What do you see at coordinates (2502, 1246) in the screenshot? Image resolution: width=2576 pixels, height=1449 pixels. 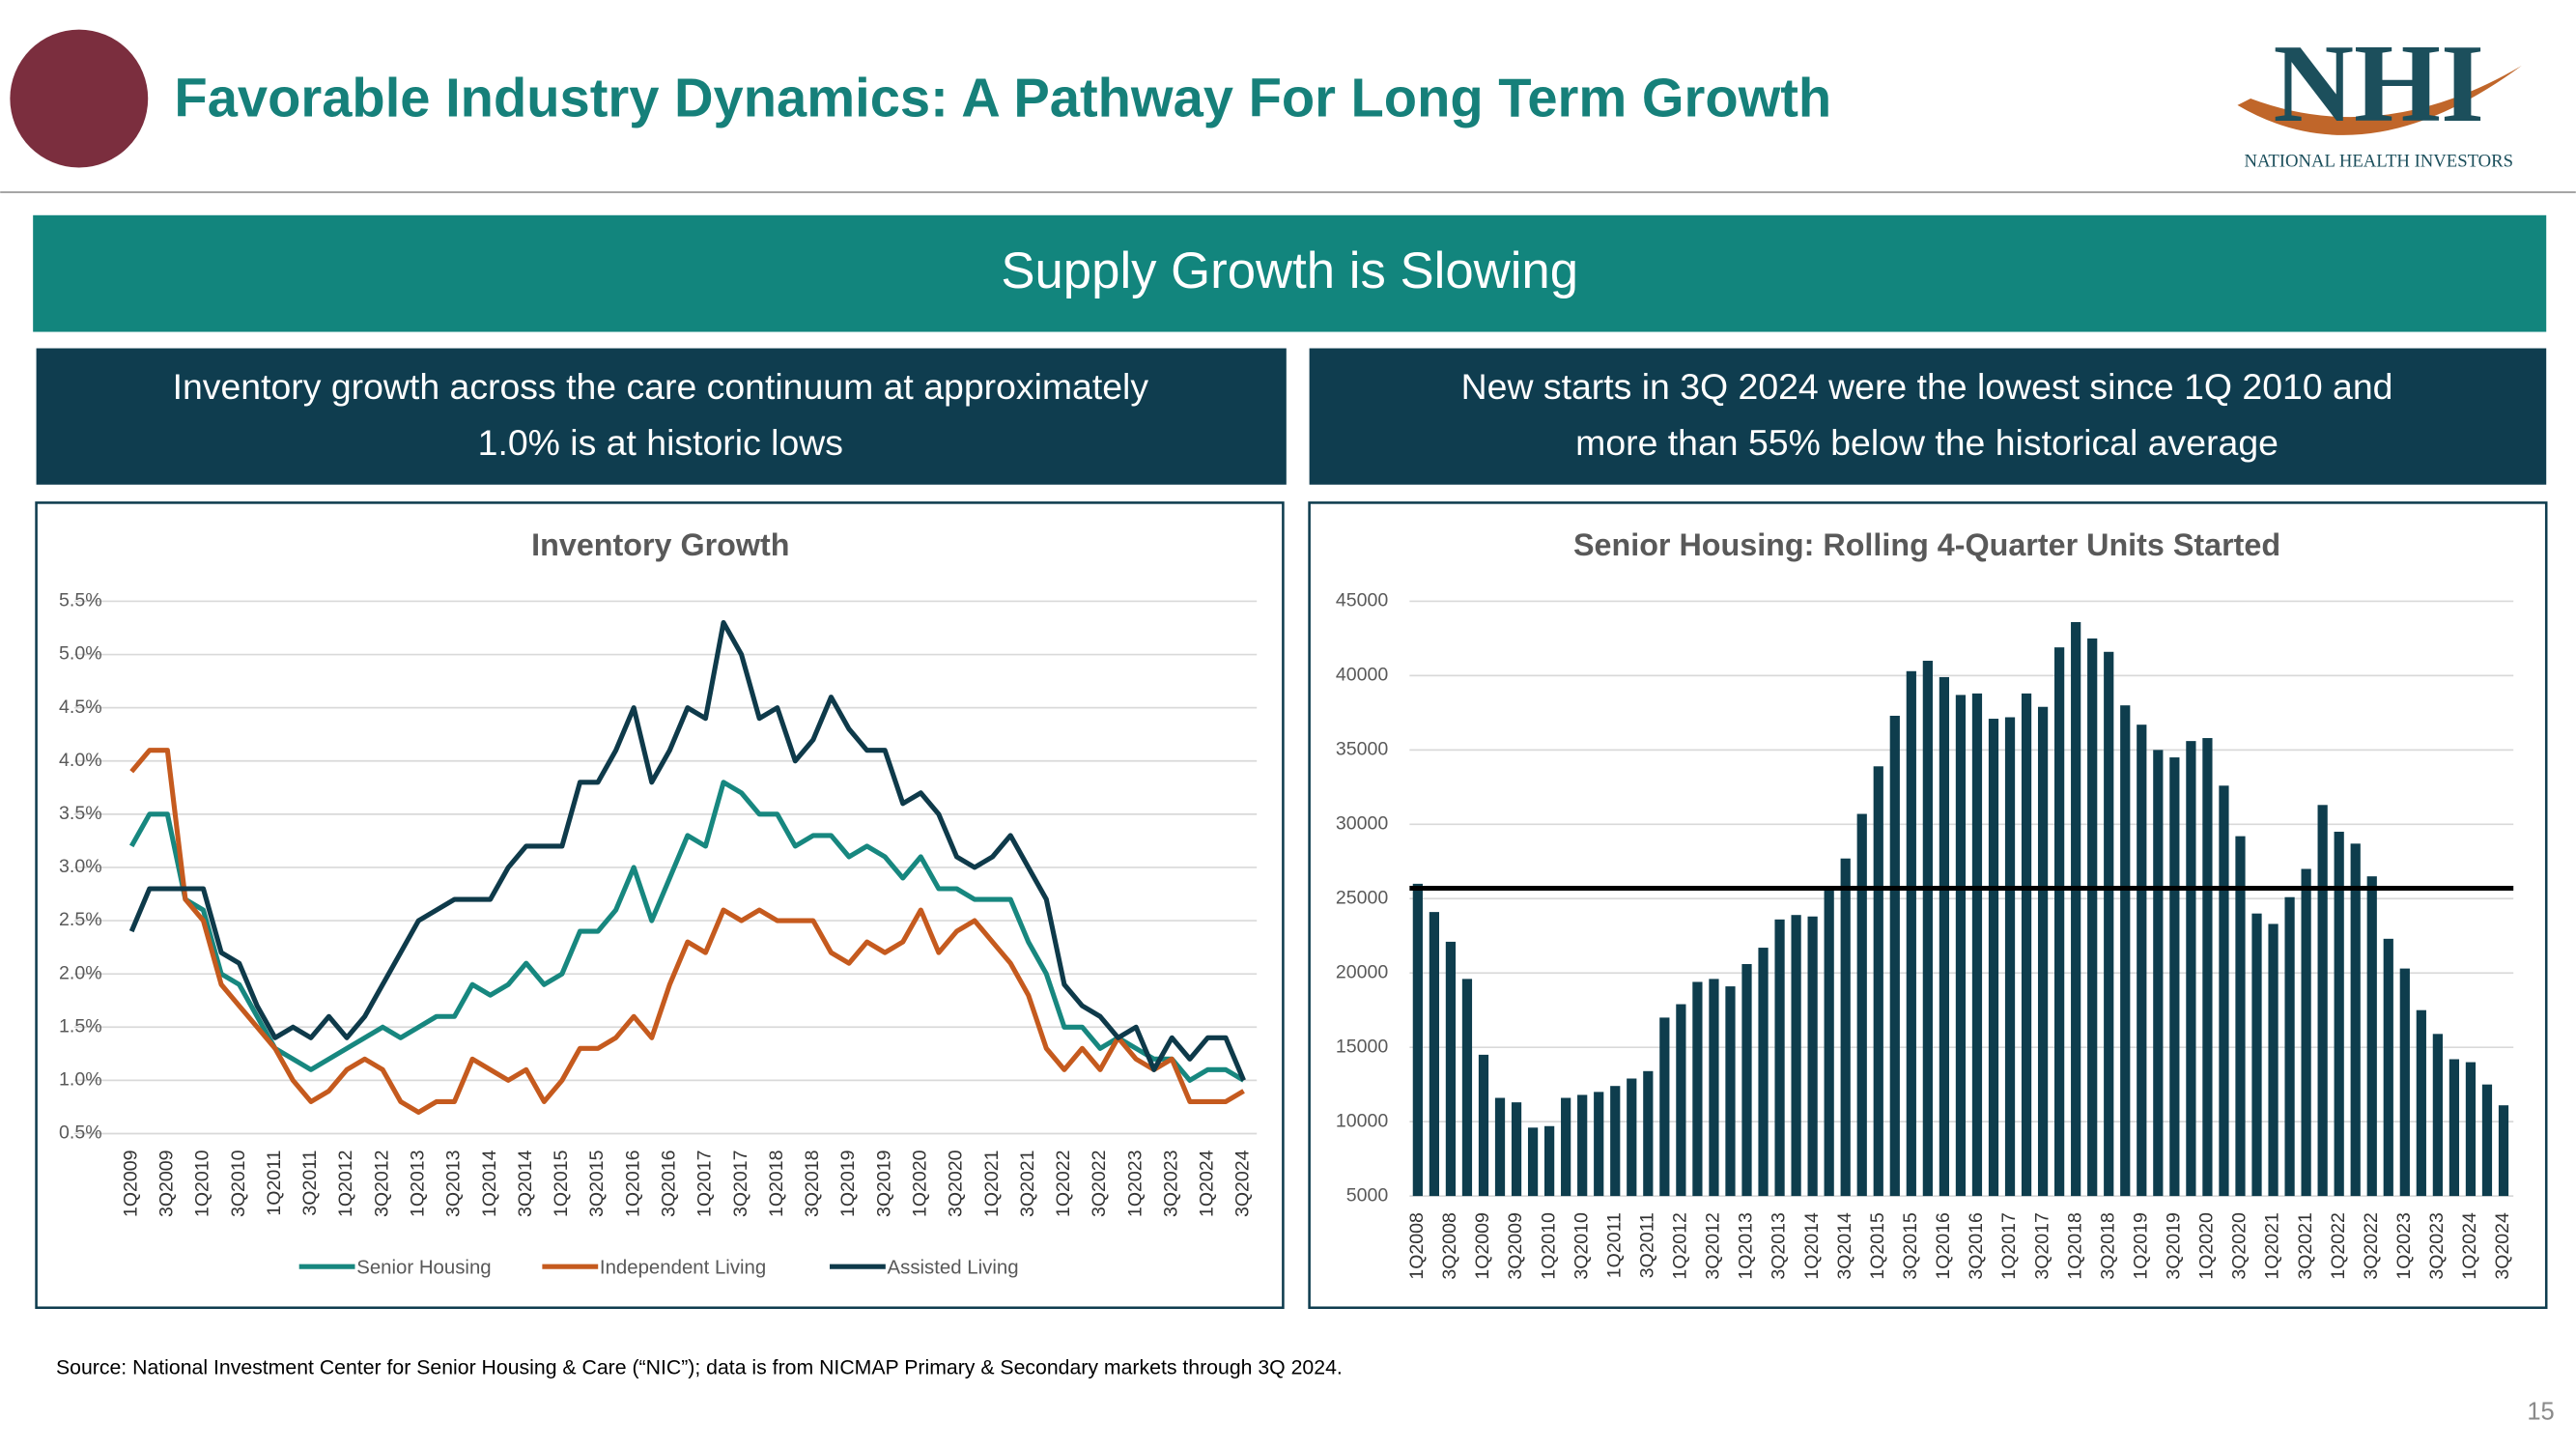 I see `x-tick-label: 3Q2024` at bounding box center [2502, 1246].